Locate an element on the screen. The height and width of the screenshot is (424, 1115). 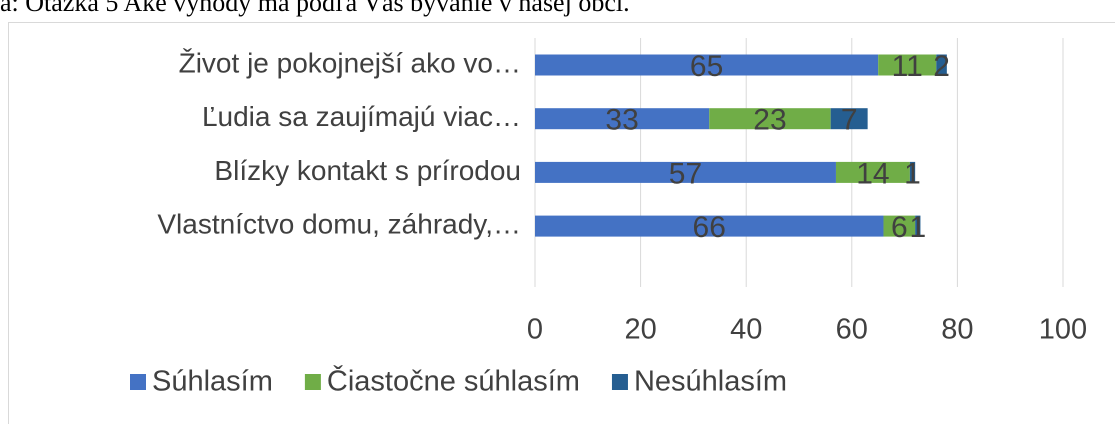
x-tick-label: 40 is located at coordinates (746, 330).